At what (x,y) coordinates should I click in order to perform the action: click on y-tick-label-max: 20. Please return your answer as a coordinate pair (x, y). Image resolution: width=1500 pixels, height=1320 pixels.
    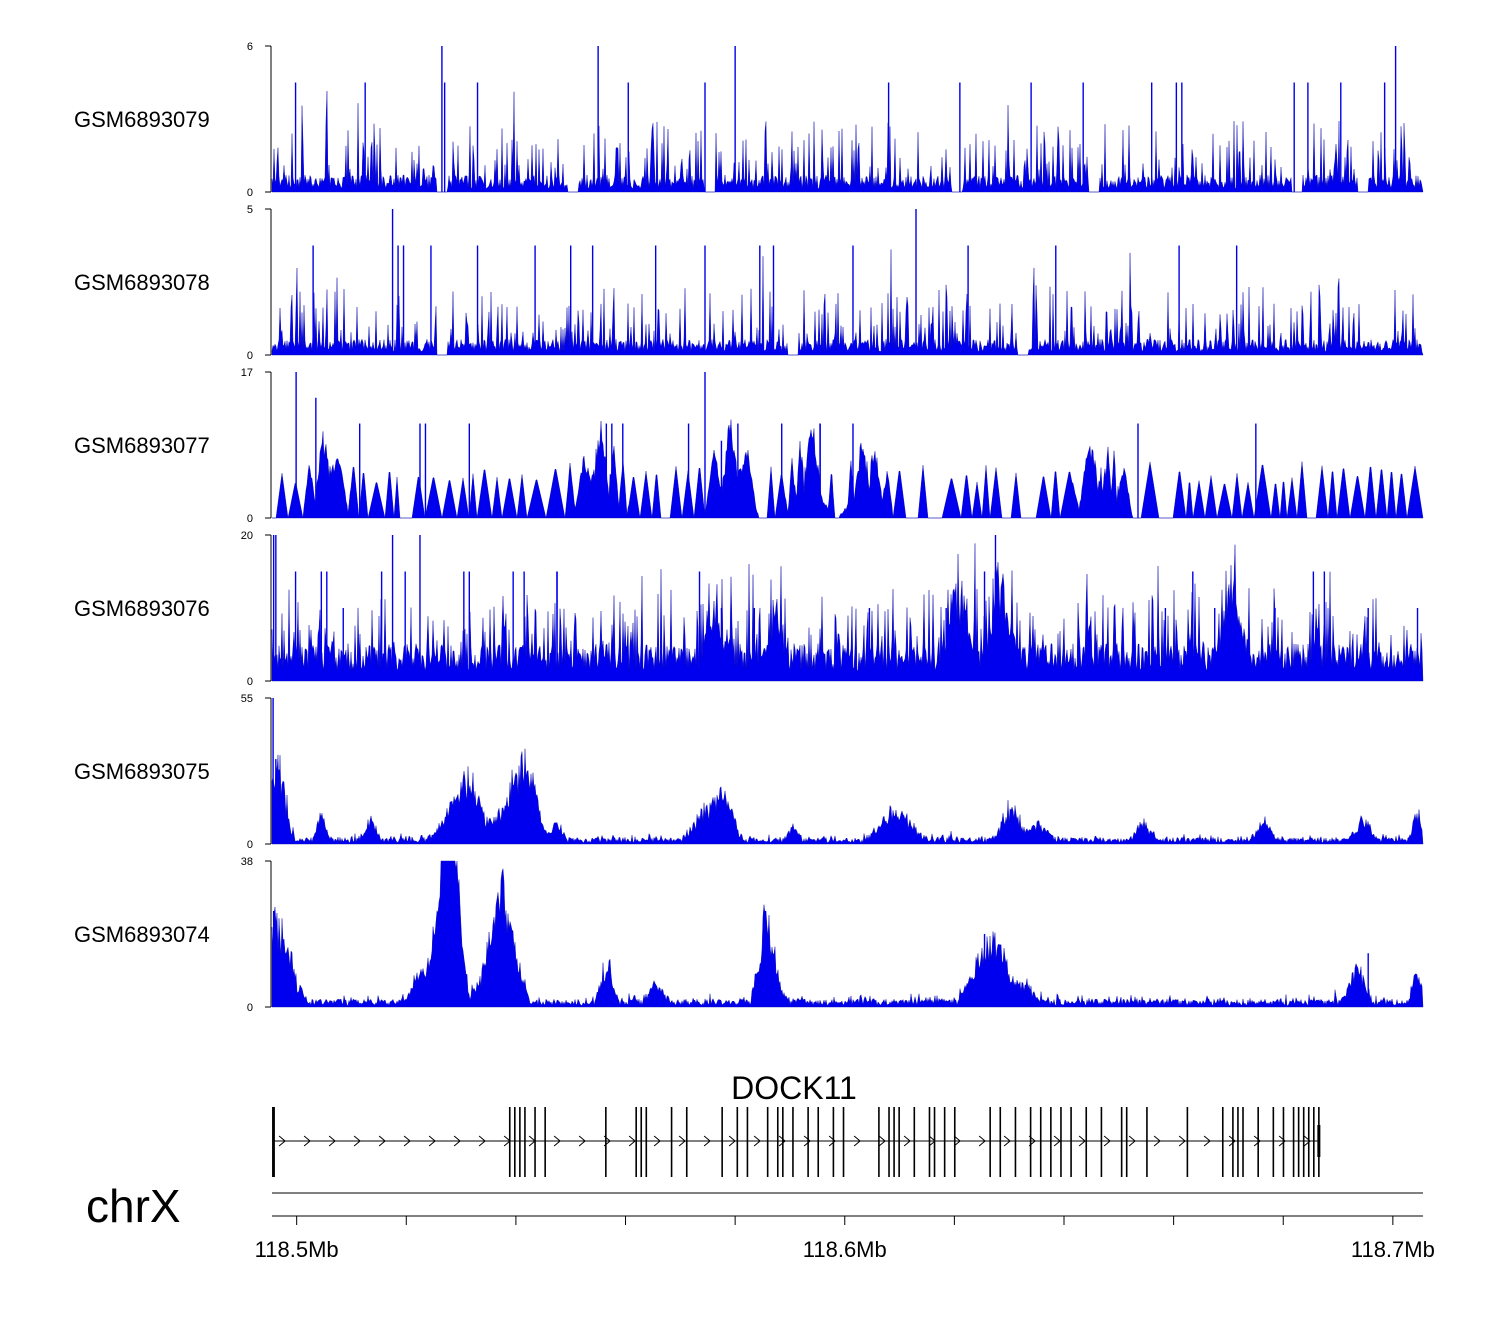
    Looking at the image, I should click on (247, 536).